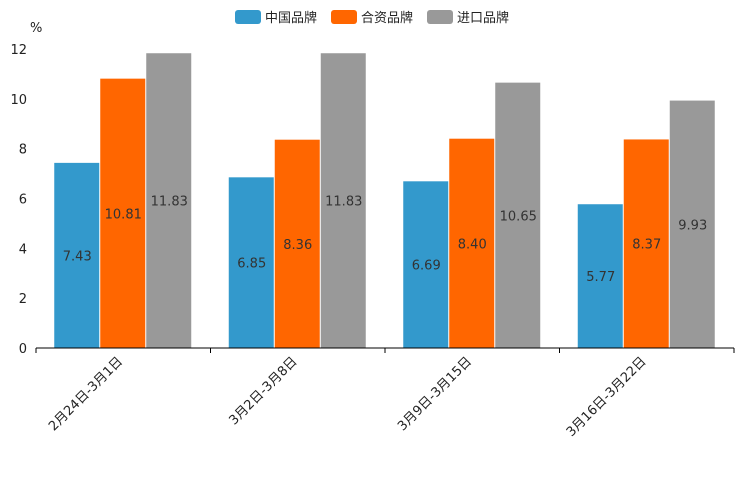 The image size is (744, 496). Describe the element at coordinates (23, 299) in the screenshot. I see `y-tick-label: 2` at that location.